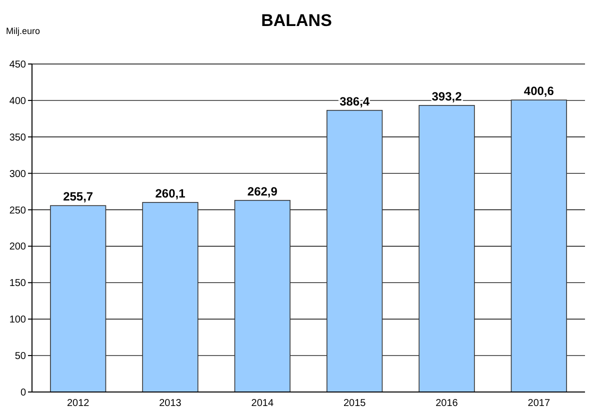 The height and width of the screenshot is (412, 593). Describe the element at coordinates (23, 31) in the screenshot. I see `y-axis-title: Milj.euro` at that location.